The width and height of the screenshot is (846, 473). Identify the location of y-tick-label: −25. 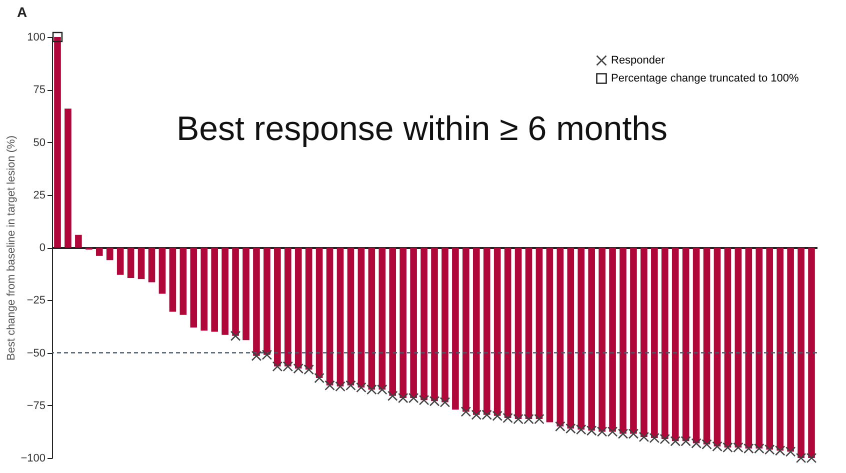
(36, 300).